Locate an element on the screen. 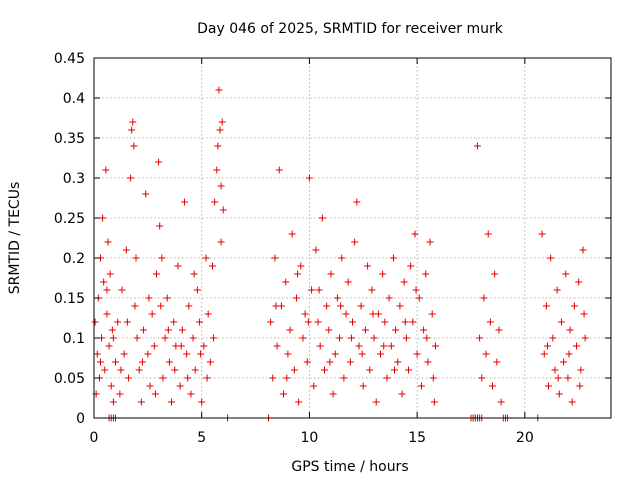  x-tick-label: 0 is located at coordinates (94, 438).